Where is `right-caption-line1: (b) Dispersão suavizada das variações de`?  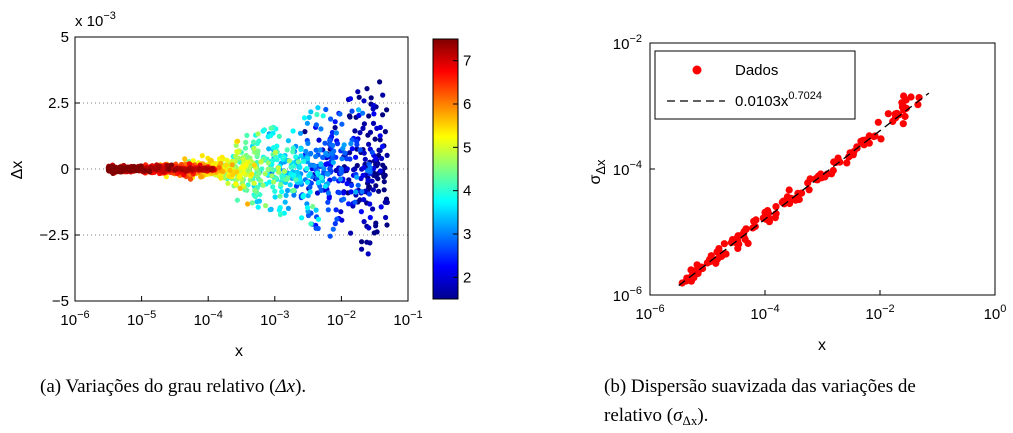 right-caption-line1: (b) Dispersão suavizada das variações de is located at coordinates (760, 386).